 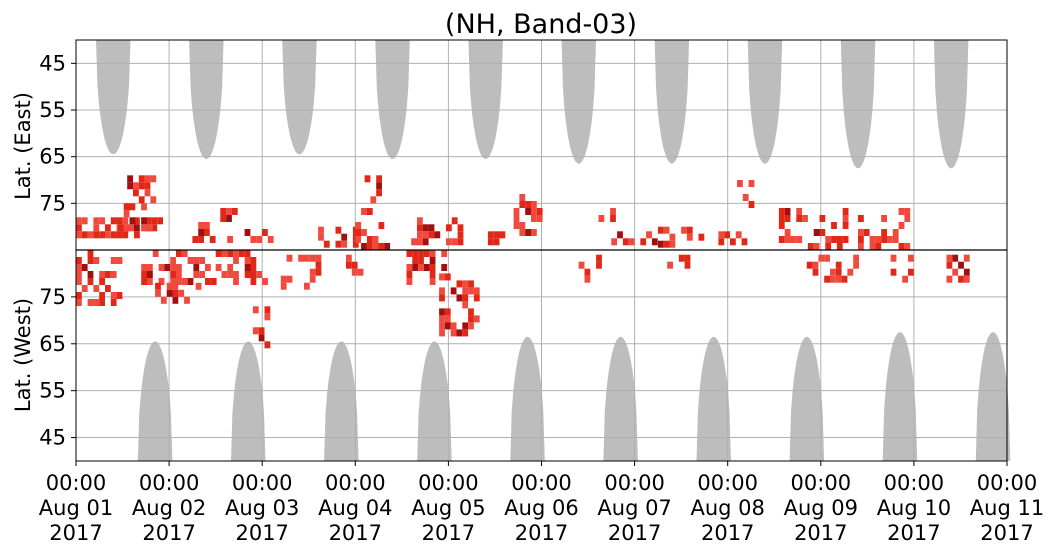 I want to click on x-tick-label: 00:00 Aug 06 2017, so click(x=541, y=508).